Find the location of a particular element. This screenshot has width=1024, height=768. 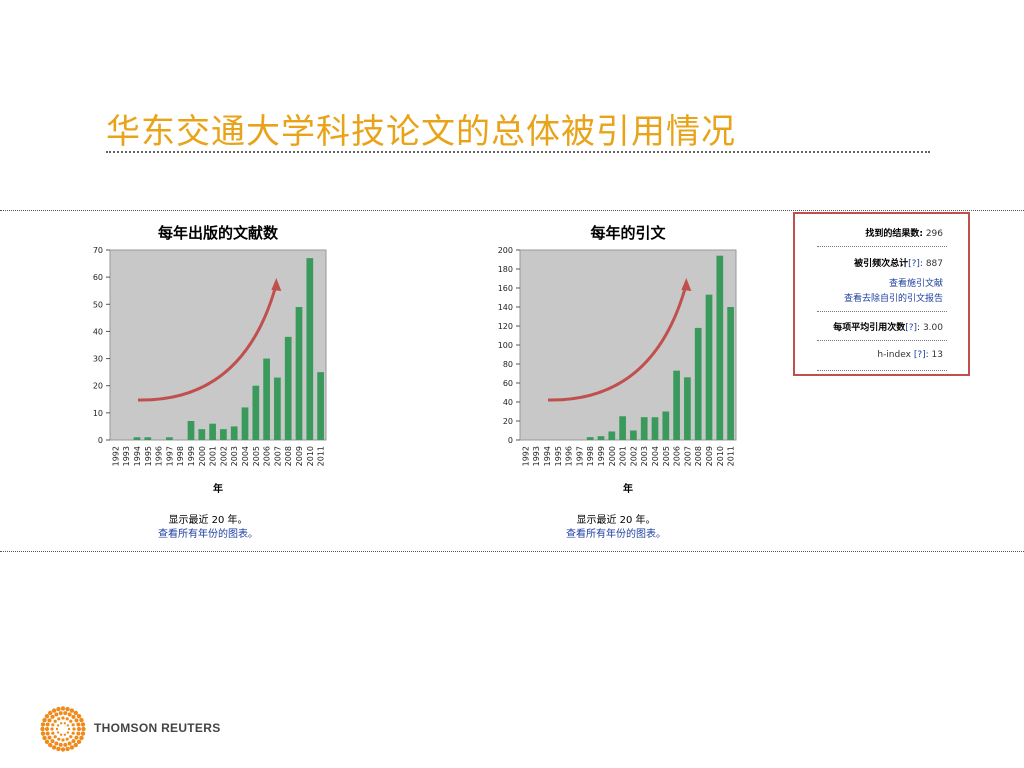

x-tick-label: 1993 is located at coordinates (536, 456).